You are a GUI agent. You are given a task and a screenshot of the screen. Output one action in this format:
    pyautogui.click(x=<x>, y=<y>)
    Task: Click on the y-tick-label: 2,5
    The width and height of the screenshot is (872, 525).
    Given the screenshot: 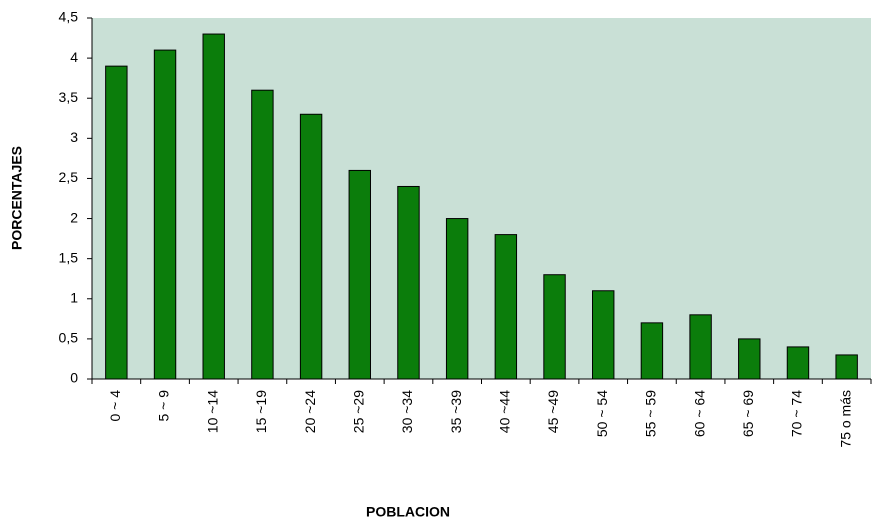 What is the action you would take?
    pyautogui.click(x=69, y=177)
    